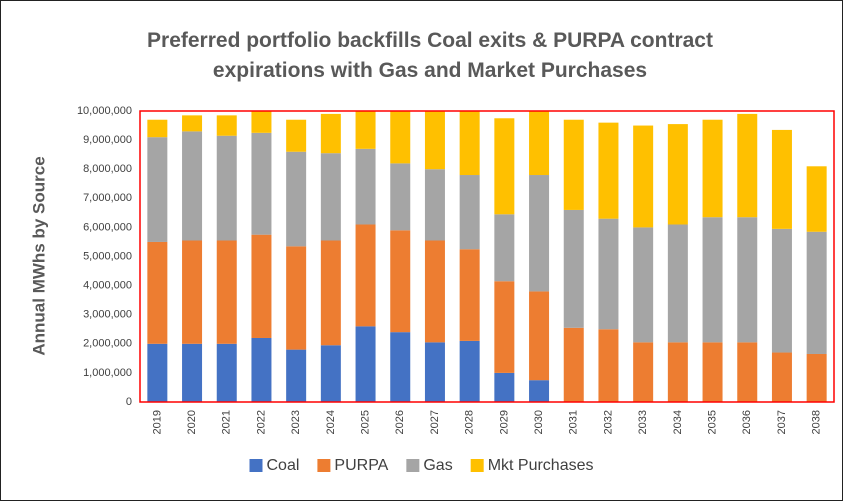  What do you see at coordinates (107, 140) in the screenshot?
I see `y-tick-label: 9,000,000` at bounding box center [107, 140].